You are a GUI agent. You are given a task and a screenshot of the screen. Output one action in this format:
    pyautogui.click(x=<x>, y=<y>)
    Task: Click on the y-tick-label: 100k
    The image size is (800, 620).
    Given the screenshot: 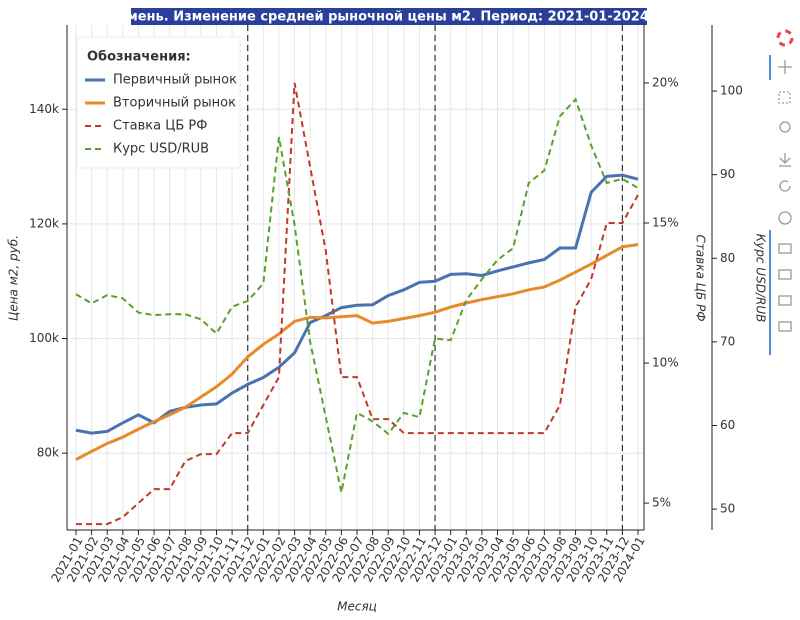 What is the action you would take?
    pyautogui.click(x=44, y=338)
    